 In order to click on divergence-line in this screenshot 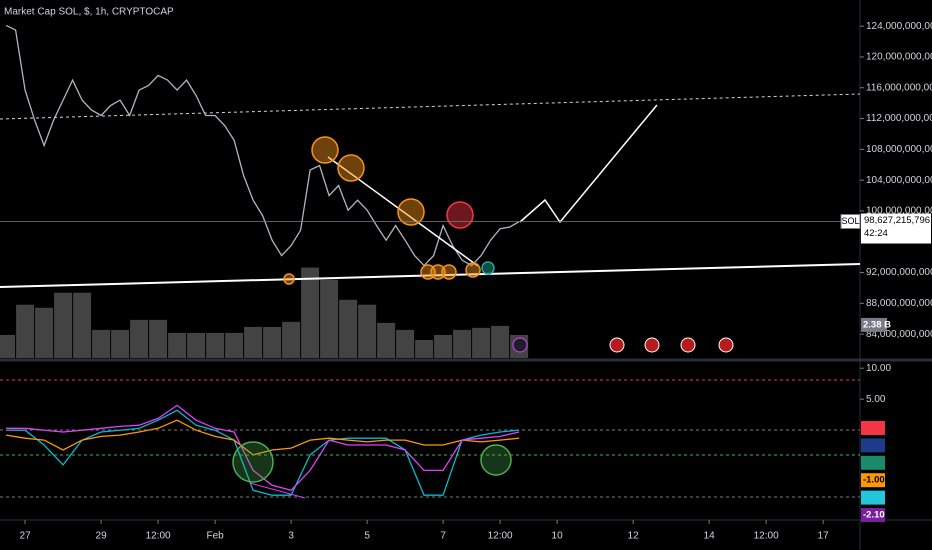, I will do `click(277, 490)`.